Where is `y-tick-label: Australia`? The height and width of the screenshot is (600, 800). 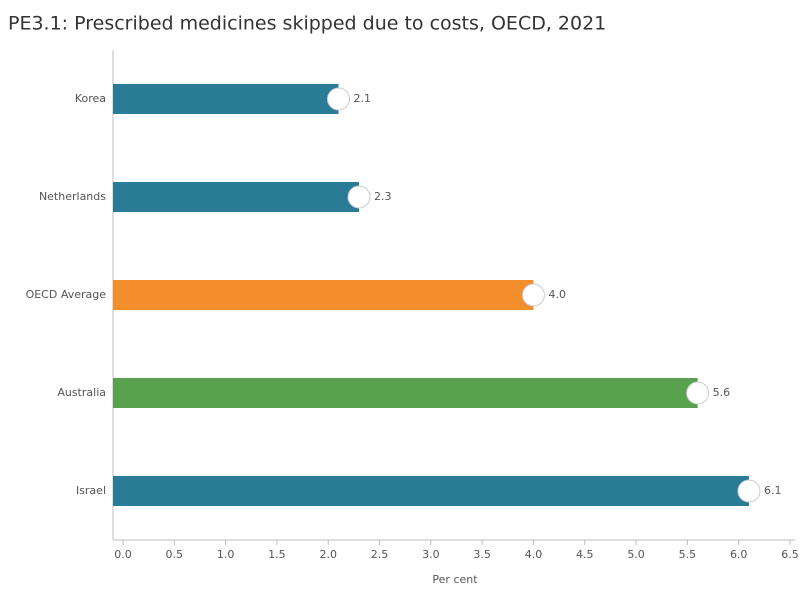 y-tick-label: Australia is located at coordinates (81, 392).